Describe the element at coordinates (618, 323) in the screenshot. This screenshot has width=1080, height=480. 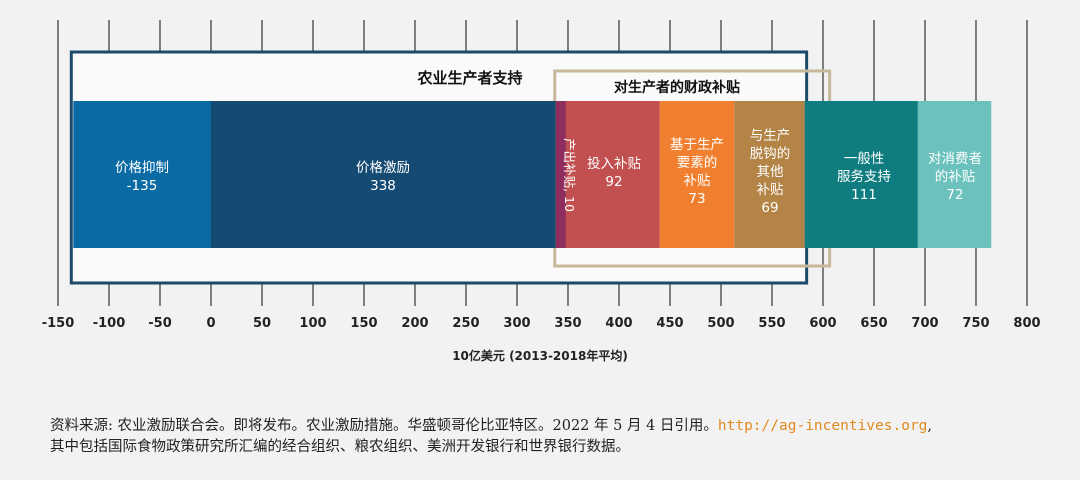
I see `x-tick-label: 400` at that location.